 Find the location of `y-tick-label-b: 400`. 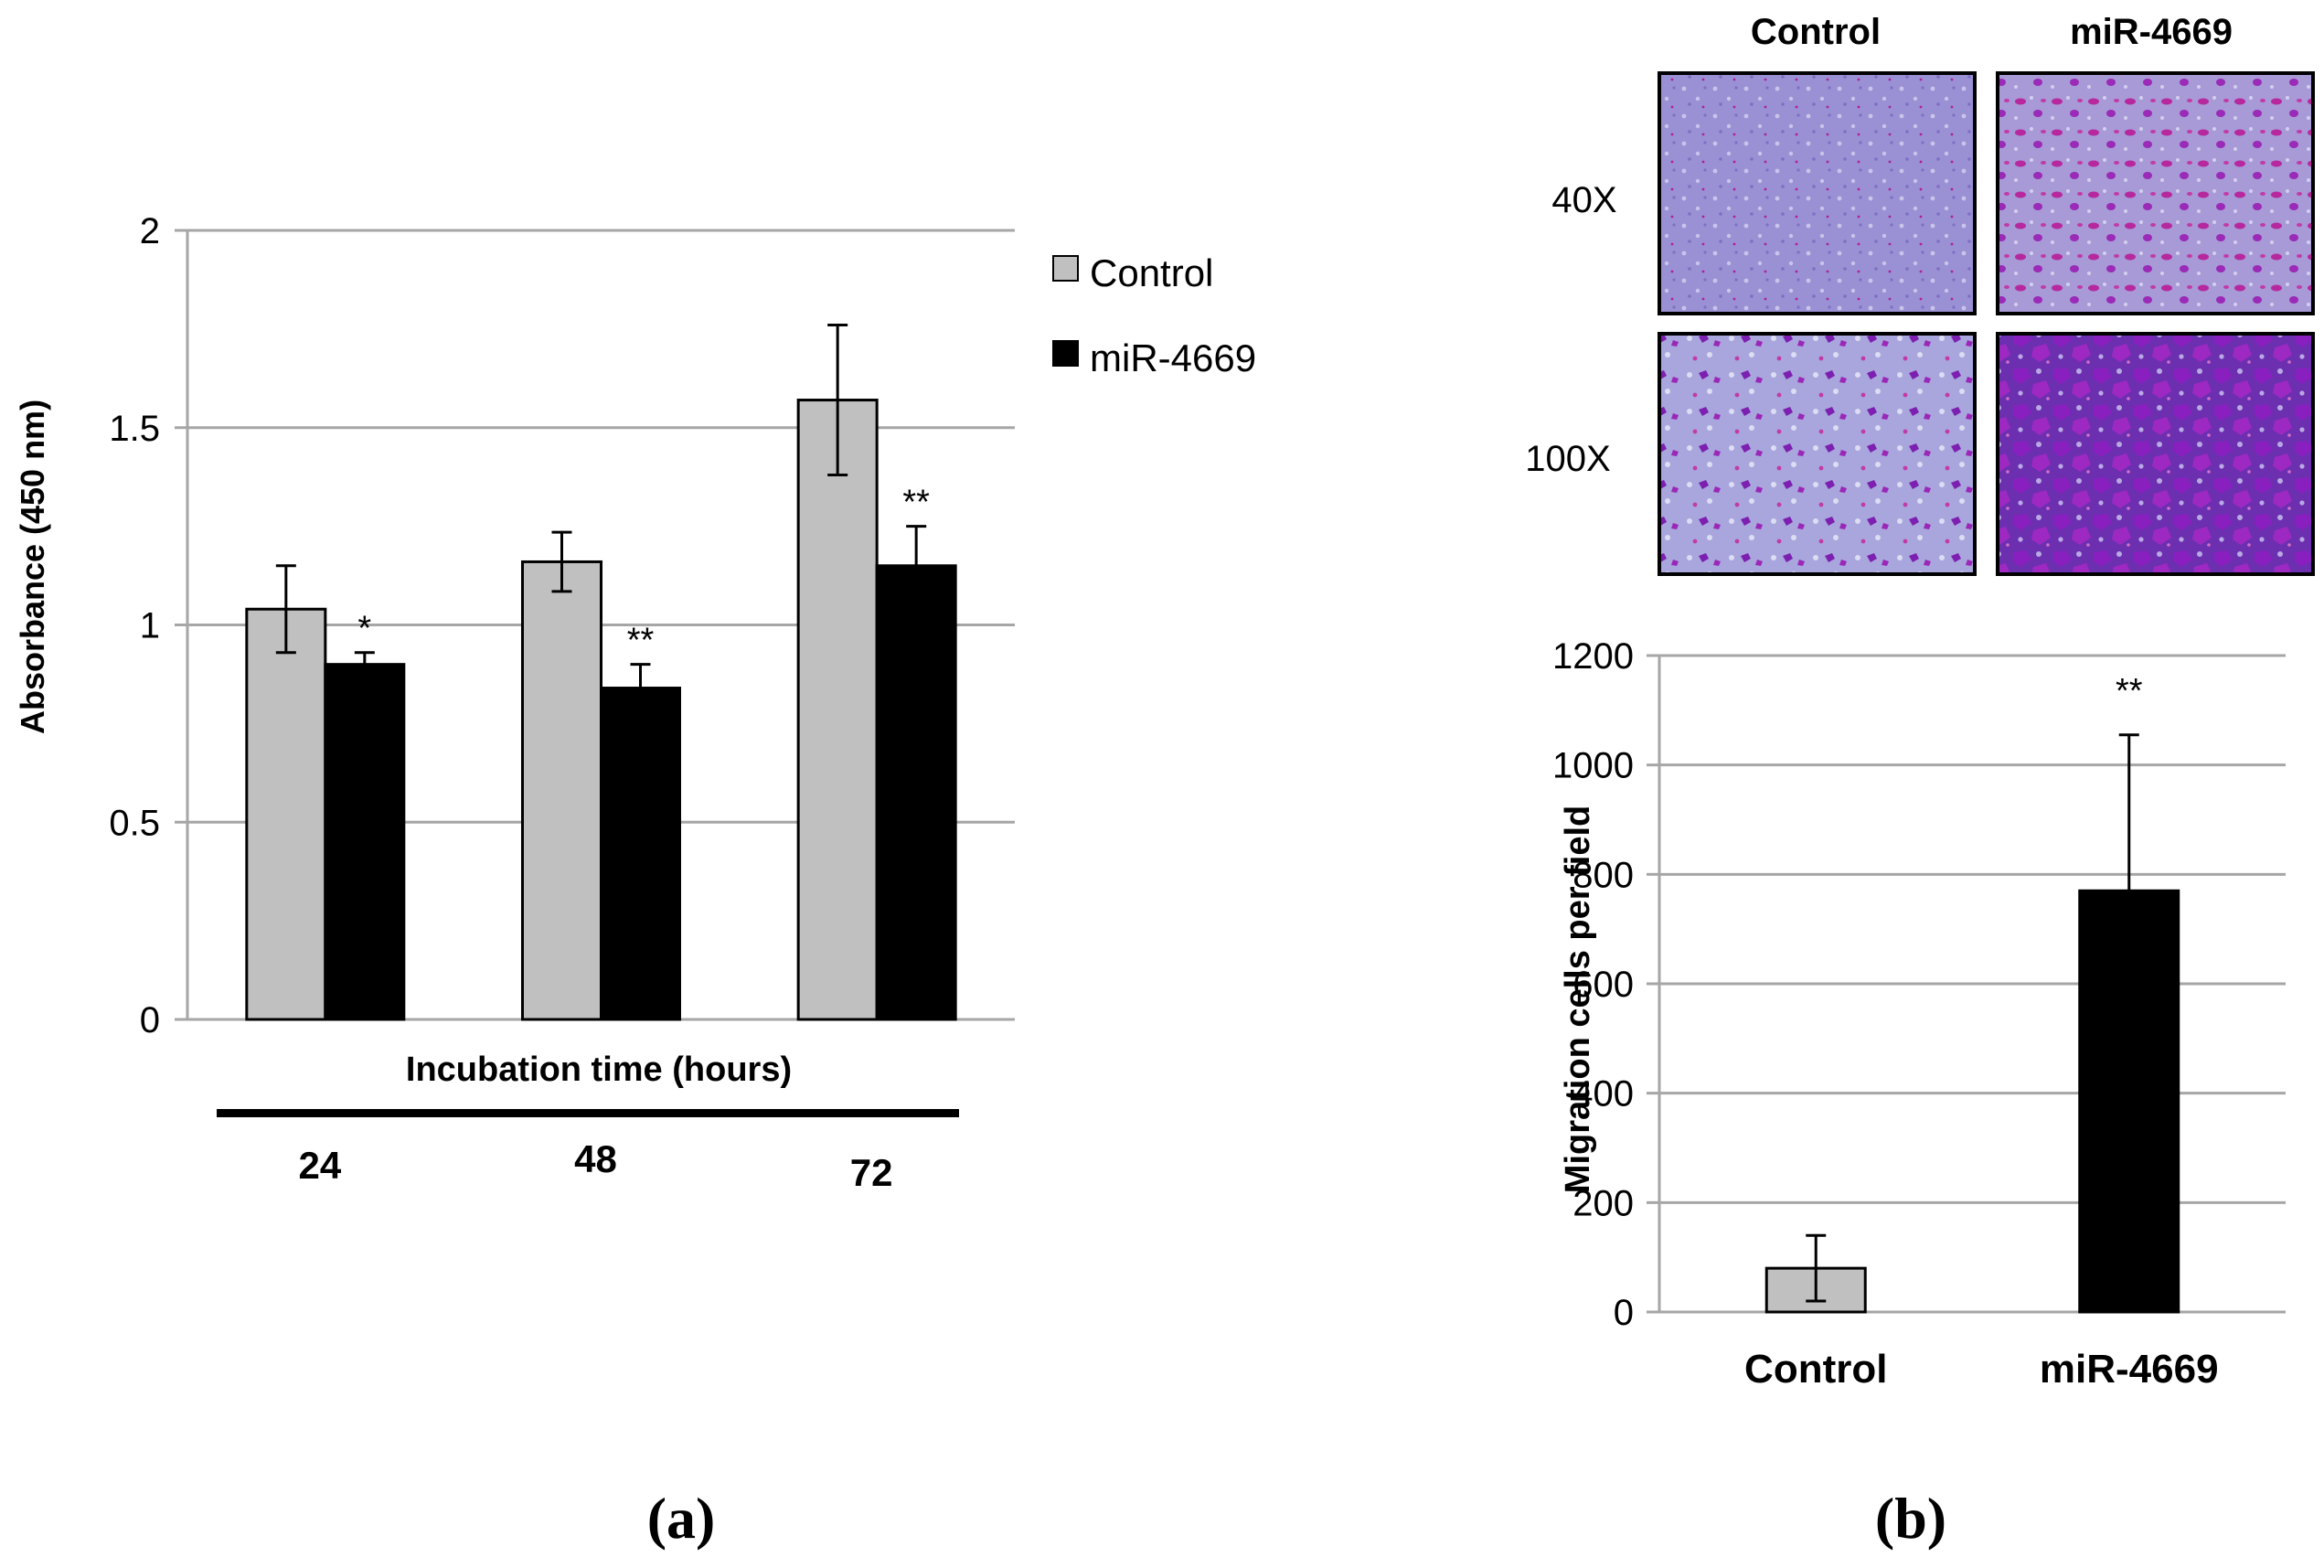

y-tick-label-b: 400 is located at coordinates (1603, 1094).